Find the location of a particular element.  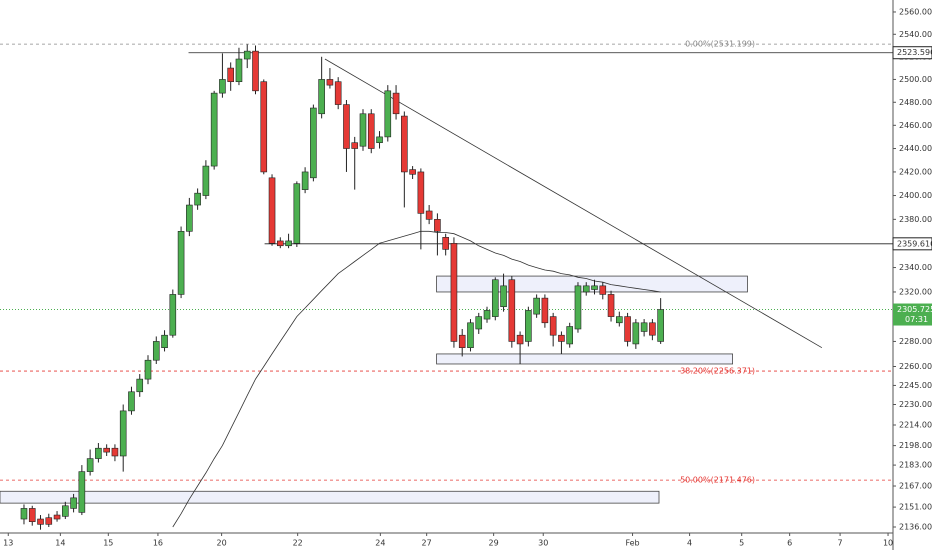

x-tick-label: 5 is located at coordinates (741, 543).